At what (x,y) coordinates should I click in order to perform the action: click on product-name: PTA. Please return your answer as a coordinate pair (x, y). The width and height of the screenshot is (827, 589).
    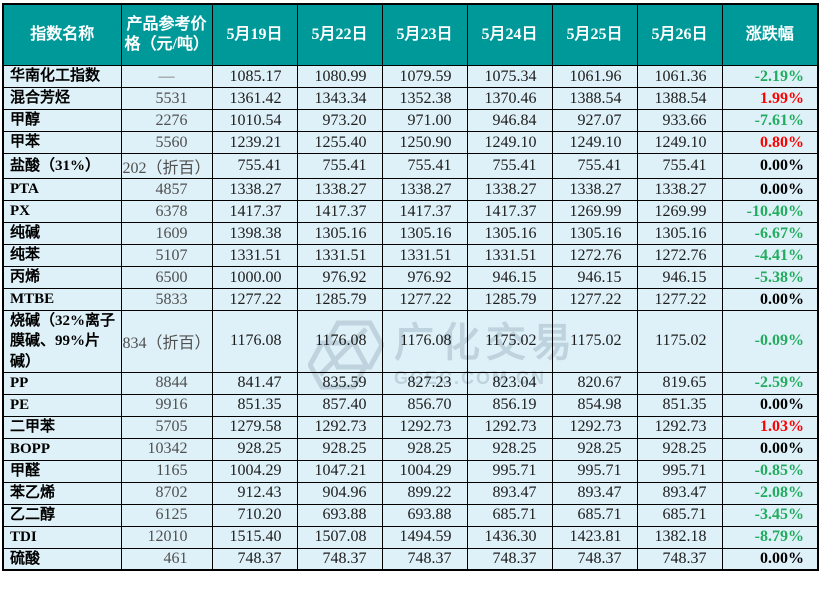
    Looking at the image, I should click on (62, 189).